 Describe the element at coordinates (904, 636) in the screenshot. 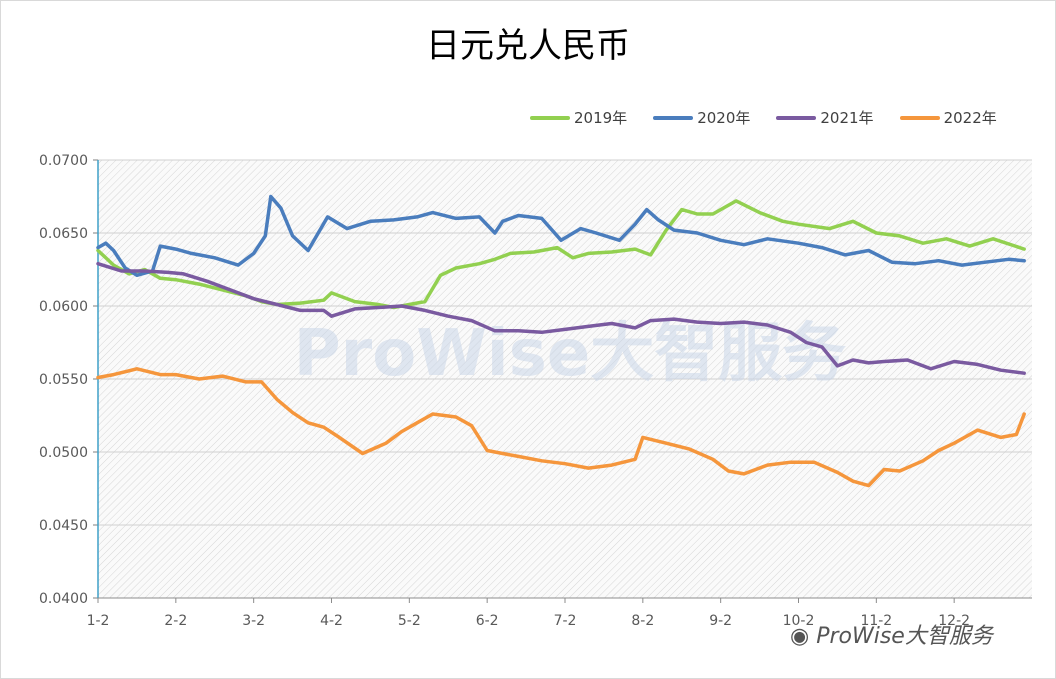

I see `footer-mark-text: ProWise大智服务` at that location.